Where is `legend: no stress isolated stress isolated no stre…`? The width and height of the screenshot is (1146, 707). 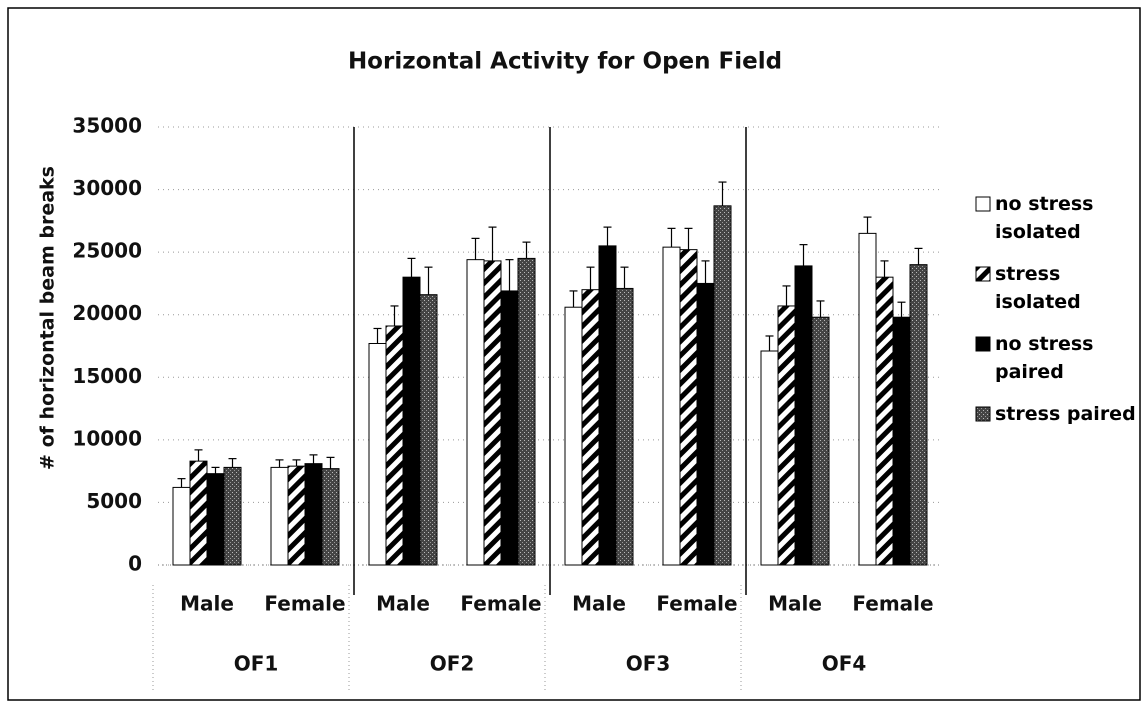 legend: no stress isolated stress isolated no stre… is located at coordinates (1057, 316).